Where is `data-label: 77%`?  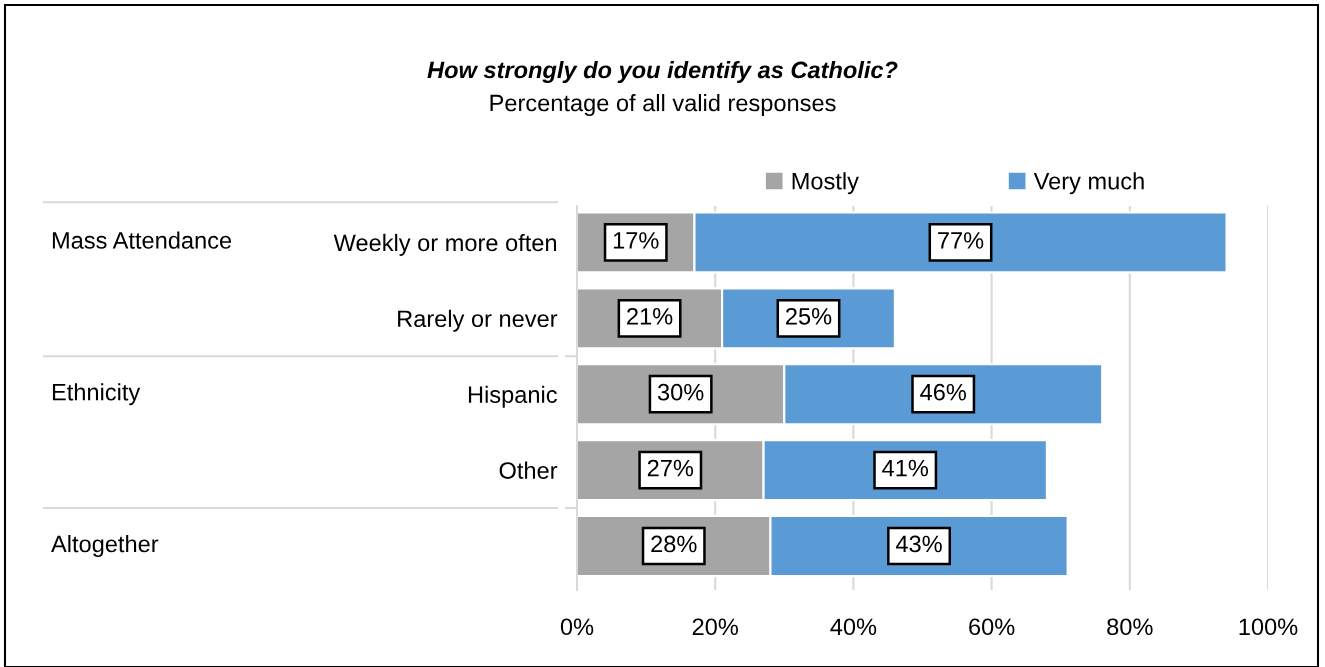 data-label: 77% is located at coordinates (961, 240).